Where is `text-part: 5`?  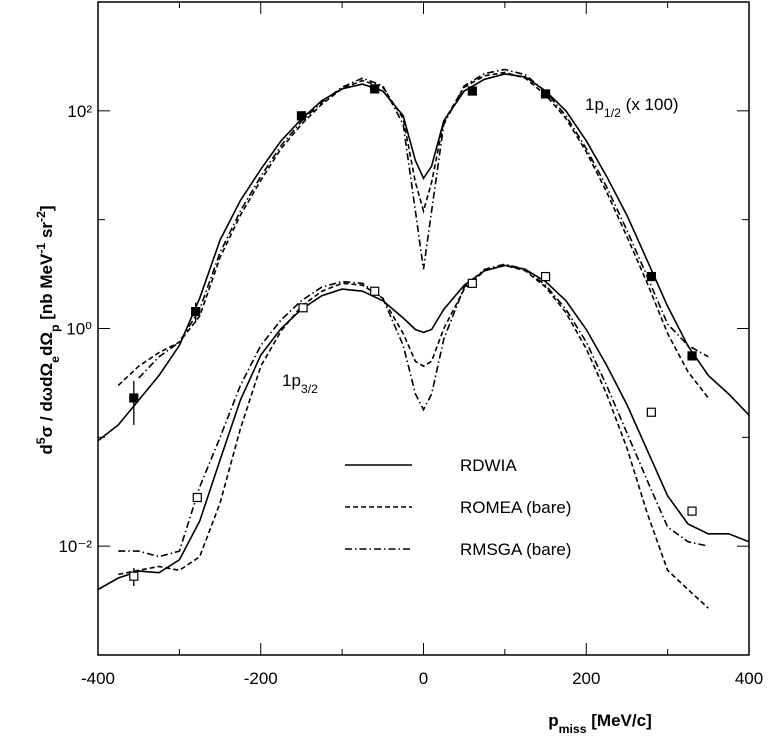 text-part: 5 is located at coordinates (41, 440).